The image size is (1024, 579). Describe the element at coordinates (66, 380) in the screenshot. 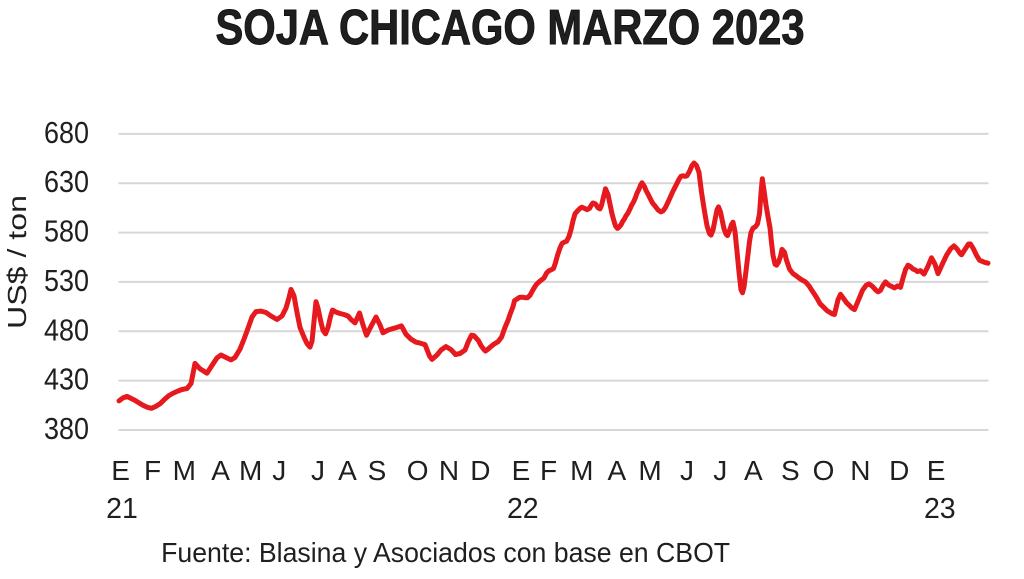

I see `svg-text: 430` at that location.